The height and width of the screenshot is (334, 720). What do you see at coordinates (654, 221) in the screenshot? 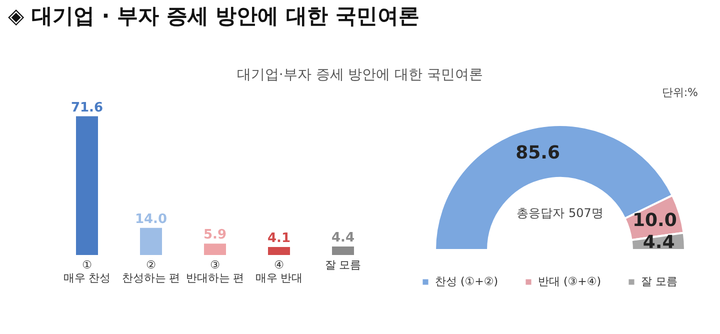
I see `data-label: 10.0` at bounding box center [654, 221].